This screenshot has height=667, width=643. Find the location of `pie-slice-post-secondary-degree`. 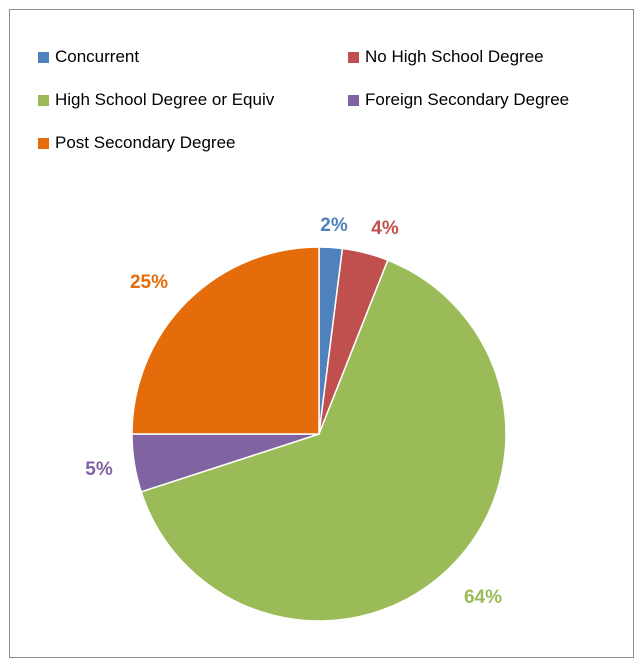

pie-slice-post-secondary-degree is located at coordinates (225, 340).